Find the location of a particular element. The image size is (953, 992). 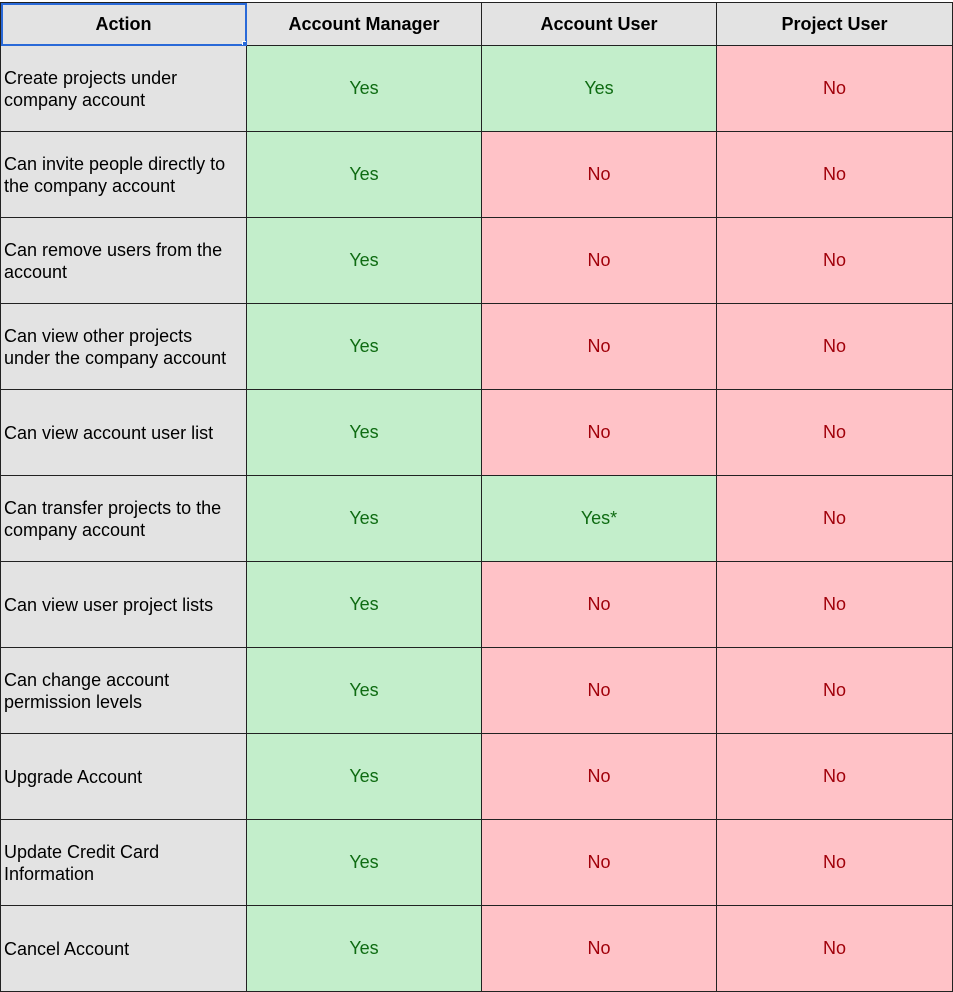

action-cell: Can view account user list is located at coordinates (123, 432).